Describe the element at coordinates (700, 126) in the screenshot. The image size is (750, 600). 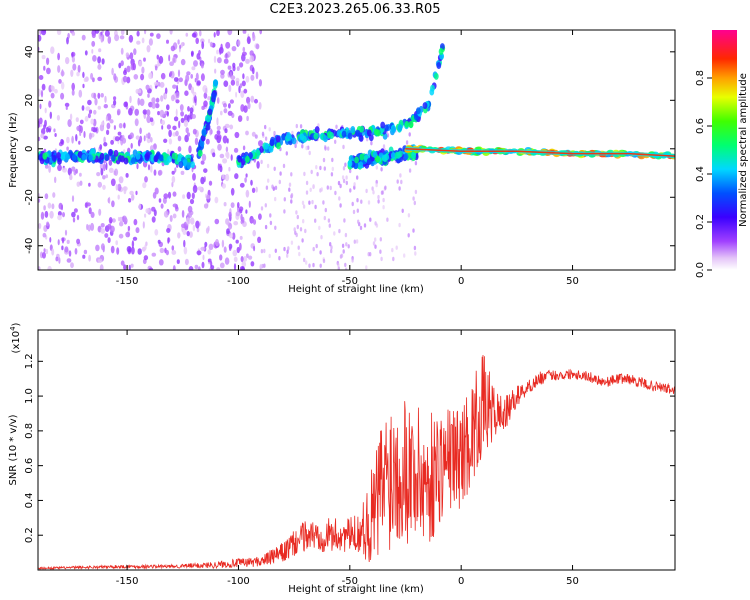
I see `colorbar-tick-label: 0.6` at that location.